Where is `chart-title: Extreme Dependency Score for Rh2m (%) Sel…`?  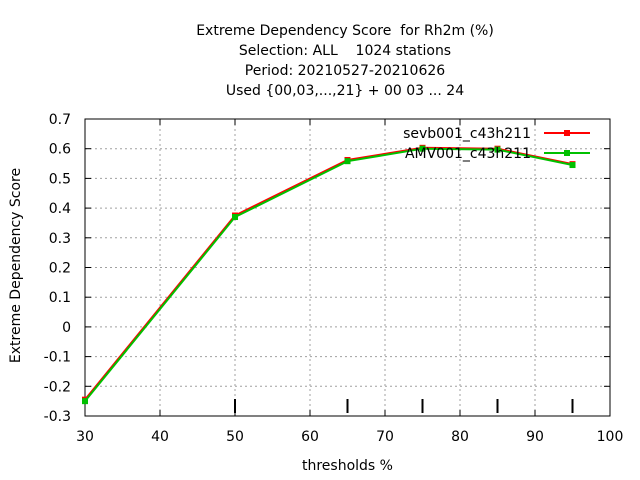 chart-title: Extreme Dependency Score for Rh2m (%) Sel… is located at coordinates (345, 61).